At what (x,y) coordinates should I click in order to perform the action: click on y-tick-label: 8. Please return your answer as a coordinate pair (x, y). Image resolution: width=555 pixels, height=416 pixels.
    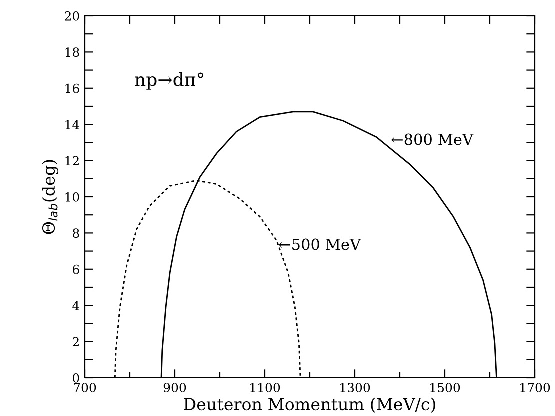
    Looking at the image, I should click on (76, 233).